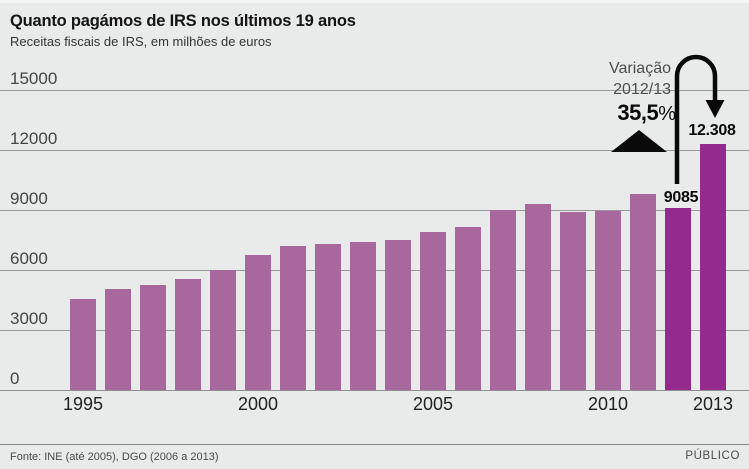  What do you see at coordinates (639, 141) in the screenshot?
I see `increase-triangle-icon` at bounding box center [639, 141].